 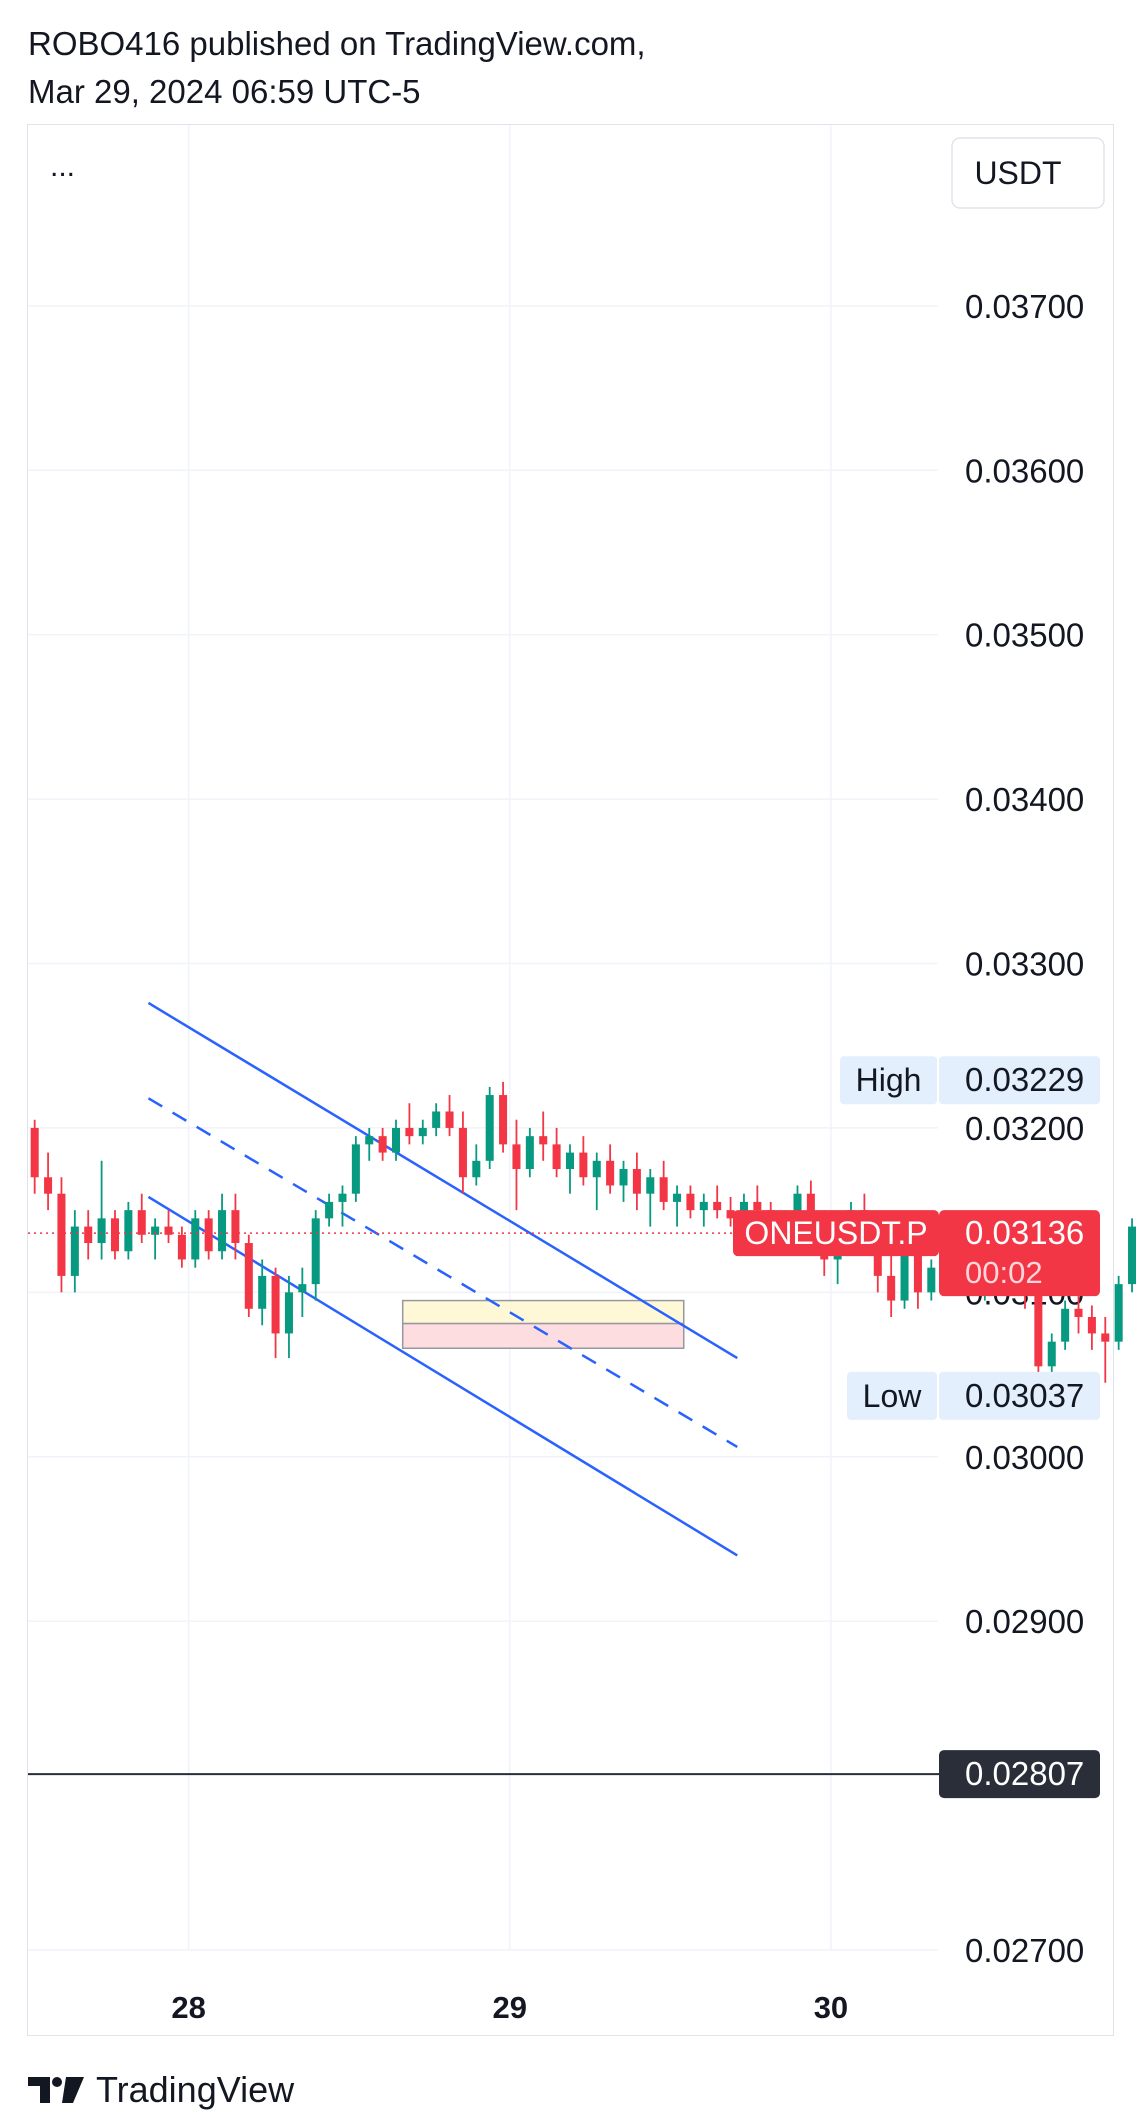 What do you see at coordinates (1024, 1128) in the screenshot?
I see `y-tick-label: 0.03200` at bounding box center [1024, 1128].